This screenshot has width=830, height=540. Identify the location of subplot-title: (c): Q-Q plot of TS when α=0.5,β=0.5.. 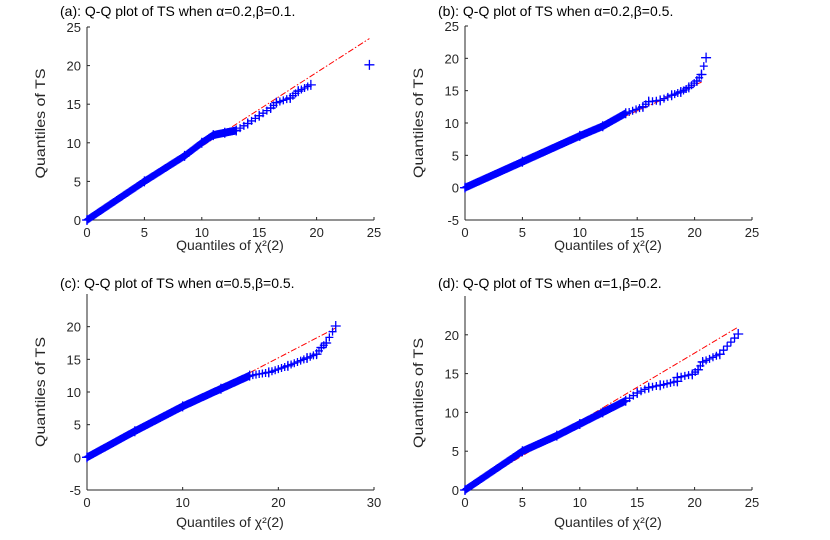
(177, 283).